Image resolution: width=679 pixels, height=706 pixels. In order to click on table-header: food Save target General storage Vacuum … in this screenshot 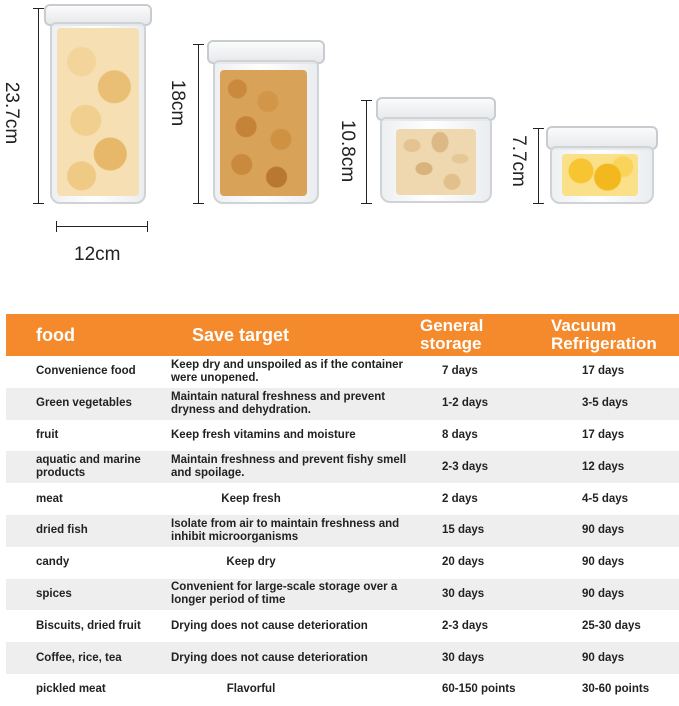, I will do `click(342, 335)`.